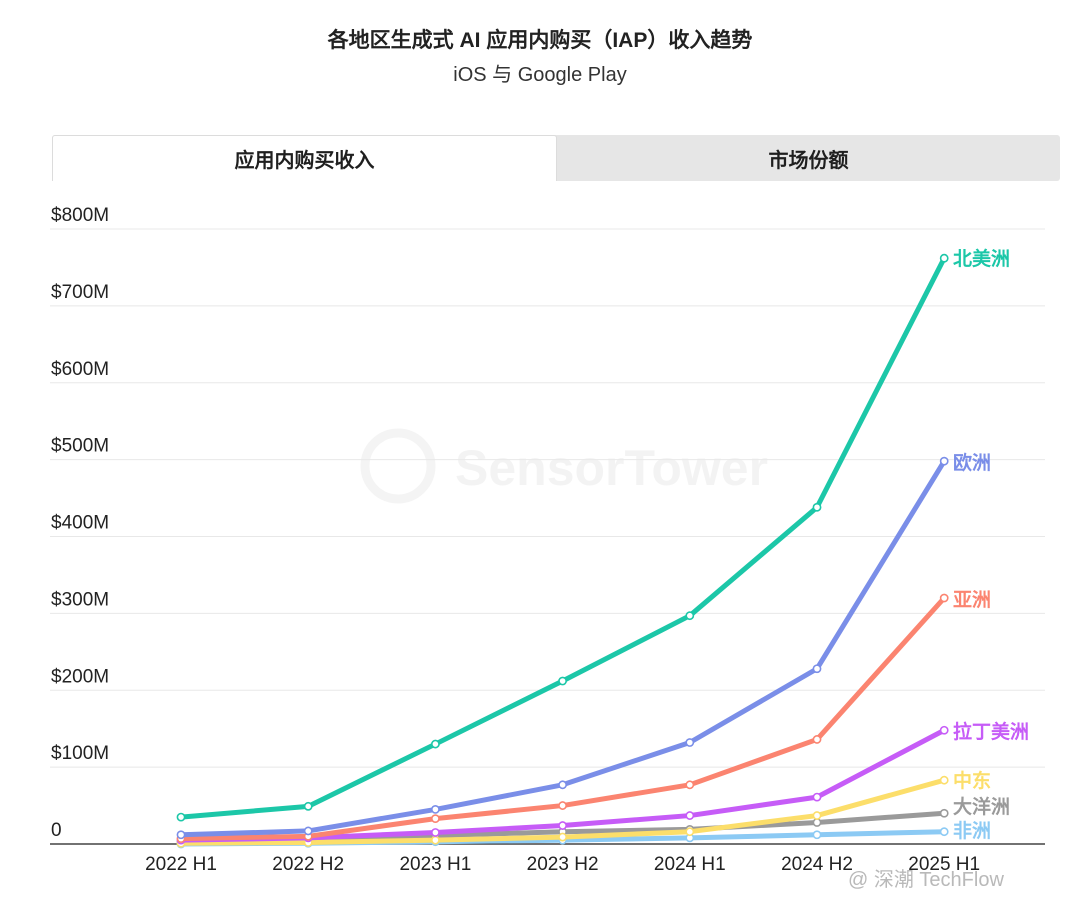  I want to click on x-tick-label: 2022 H1, so click(181, 864).